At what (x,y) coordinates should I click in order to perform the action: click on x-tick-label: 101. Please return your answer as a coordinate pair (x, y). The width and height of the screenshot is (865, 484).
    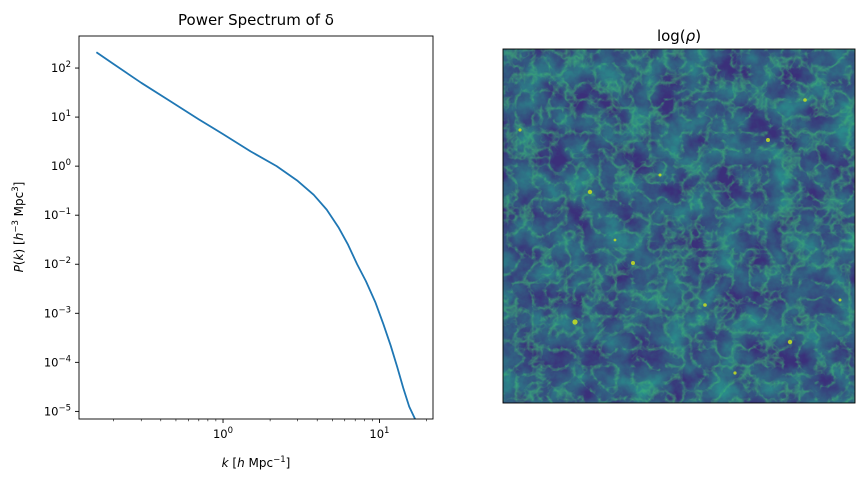
    Looking at the image, I should click on (379, 433).